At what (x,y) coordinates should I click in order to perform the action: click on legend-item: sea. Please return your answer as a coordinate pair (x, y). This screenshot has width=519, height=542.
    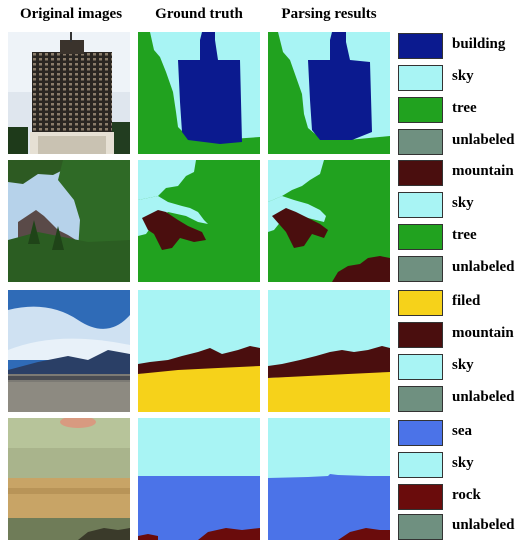
    Looking at the image, I should click on (457, 434).